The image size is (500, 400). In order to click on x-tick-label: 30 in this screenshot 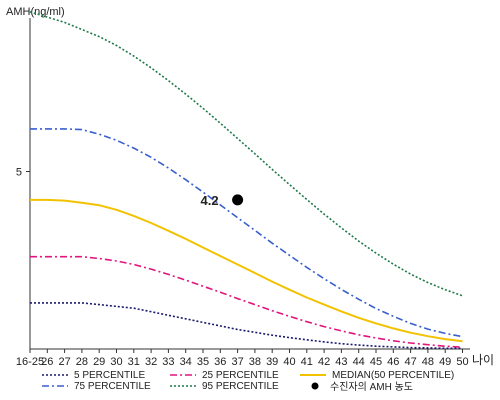, I will do `click(116, 362)`.